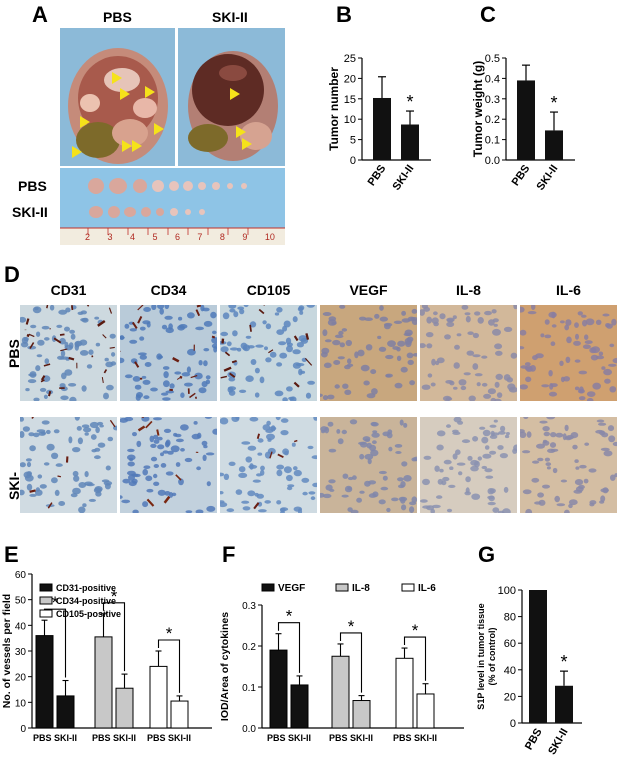 The width and height of the screenshot is (620, 762). I want to click on panel-a-row-label-ski: SKI-II, so click(30, 212).